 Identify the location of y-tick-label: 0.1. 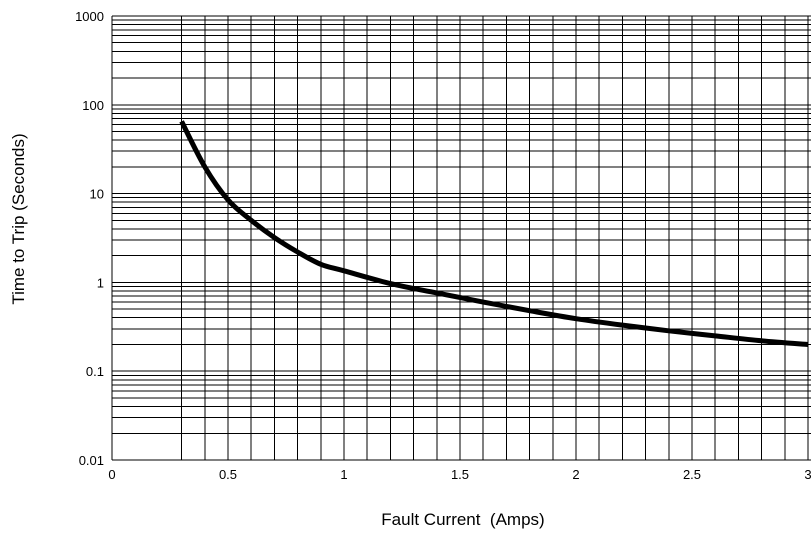
(95, 371).